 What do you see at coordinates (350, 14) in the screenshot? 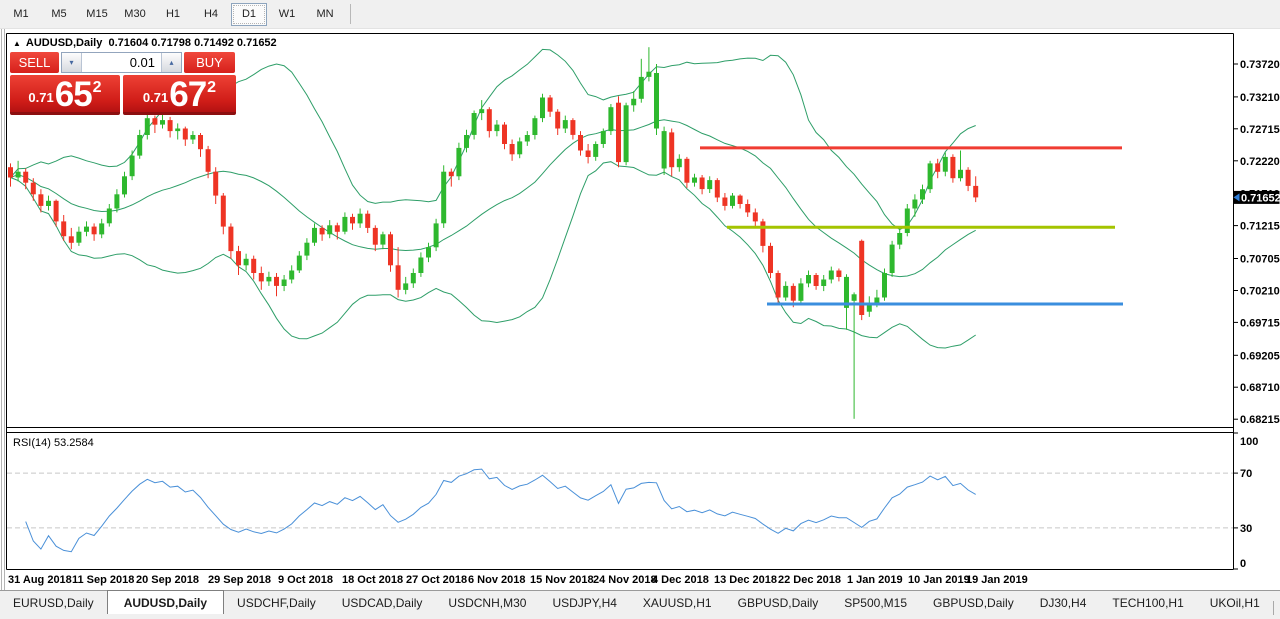
I see `toolbar-separator` at bounding box center [350, 14].